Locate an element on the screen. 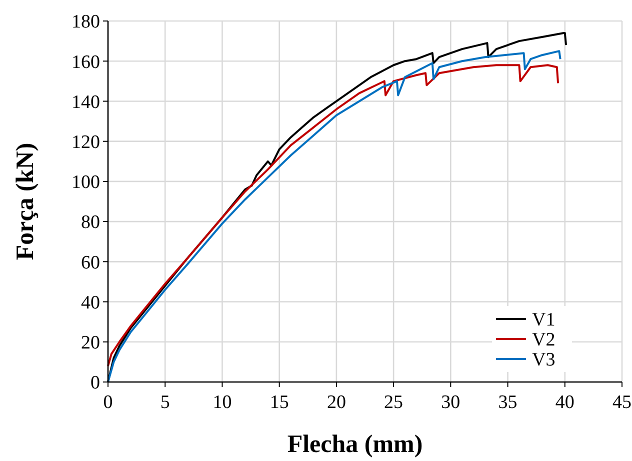 The height and width of the screenshot is (461, 632). legend-label: V3 is located at coordinates (544, 360).